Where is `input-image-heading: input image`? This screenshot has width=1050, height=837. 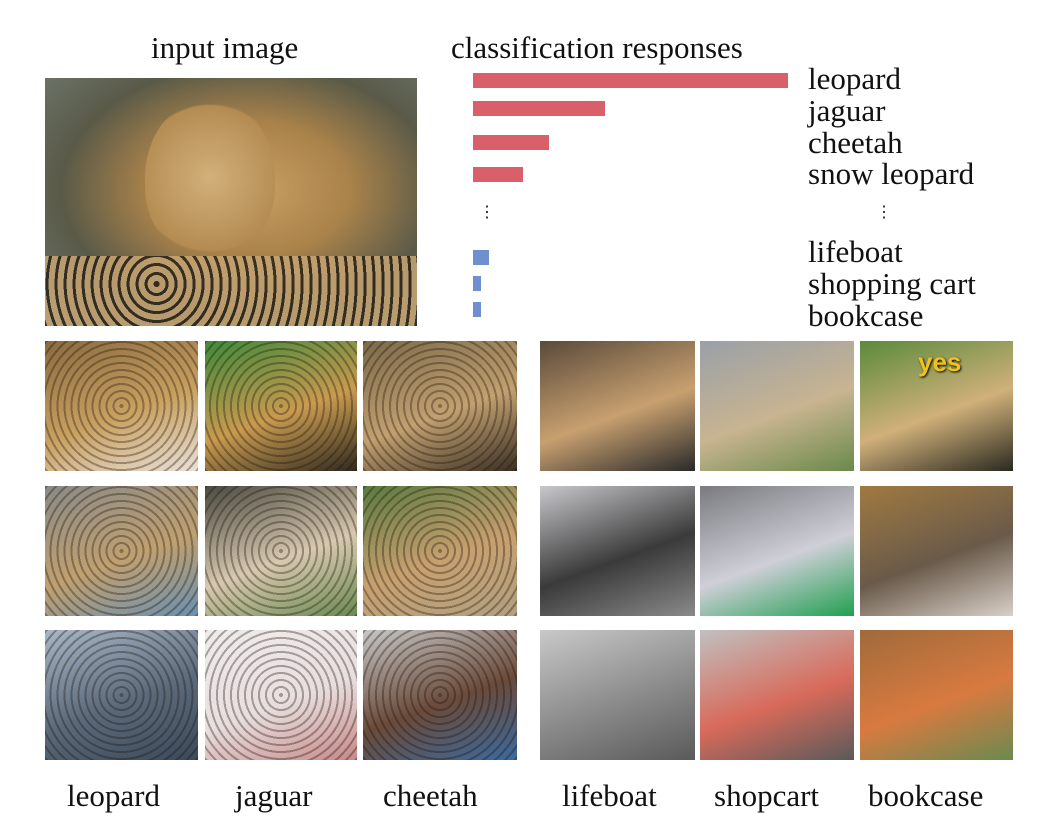
input-image-heading: input image is located at coordinates (225, 47).